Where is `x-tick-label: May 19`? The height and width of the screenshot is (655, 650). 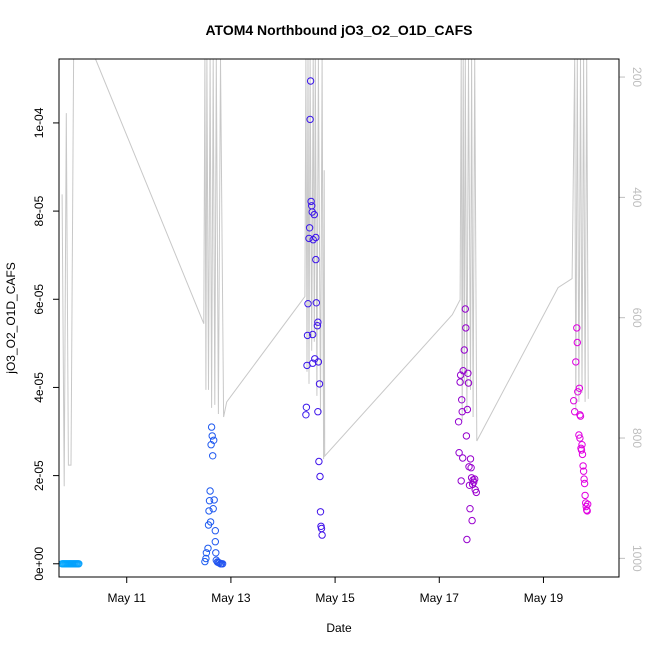 x-tick-label: May 19 is located at coordinates (544, 598).